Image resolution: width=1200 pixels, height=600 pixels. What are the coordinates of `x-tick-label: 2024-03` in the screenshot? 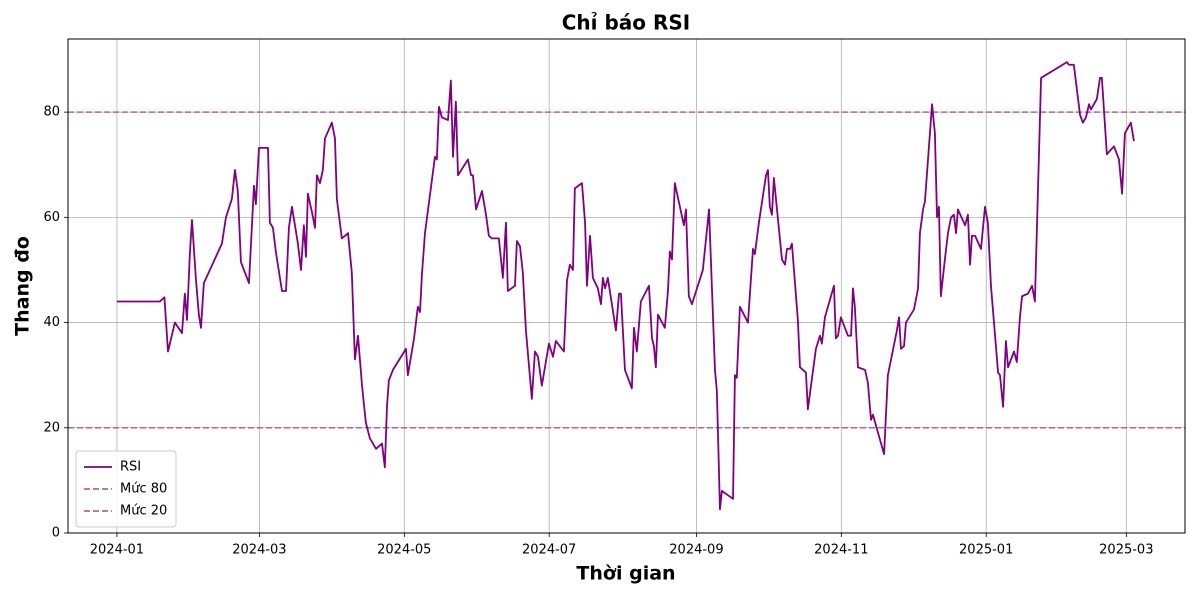 It's located at (259, 550).